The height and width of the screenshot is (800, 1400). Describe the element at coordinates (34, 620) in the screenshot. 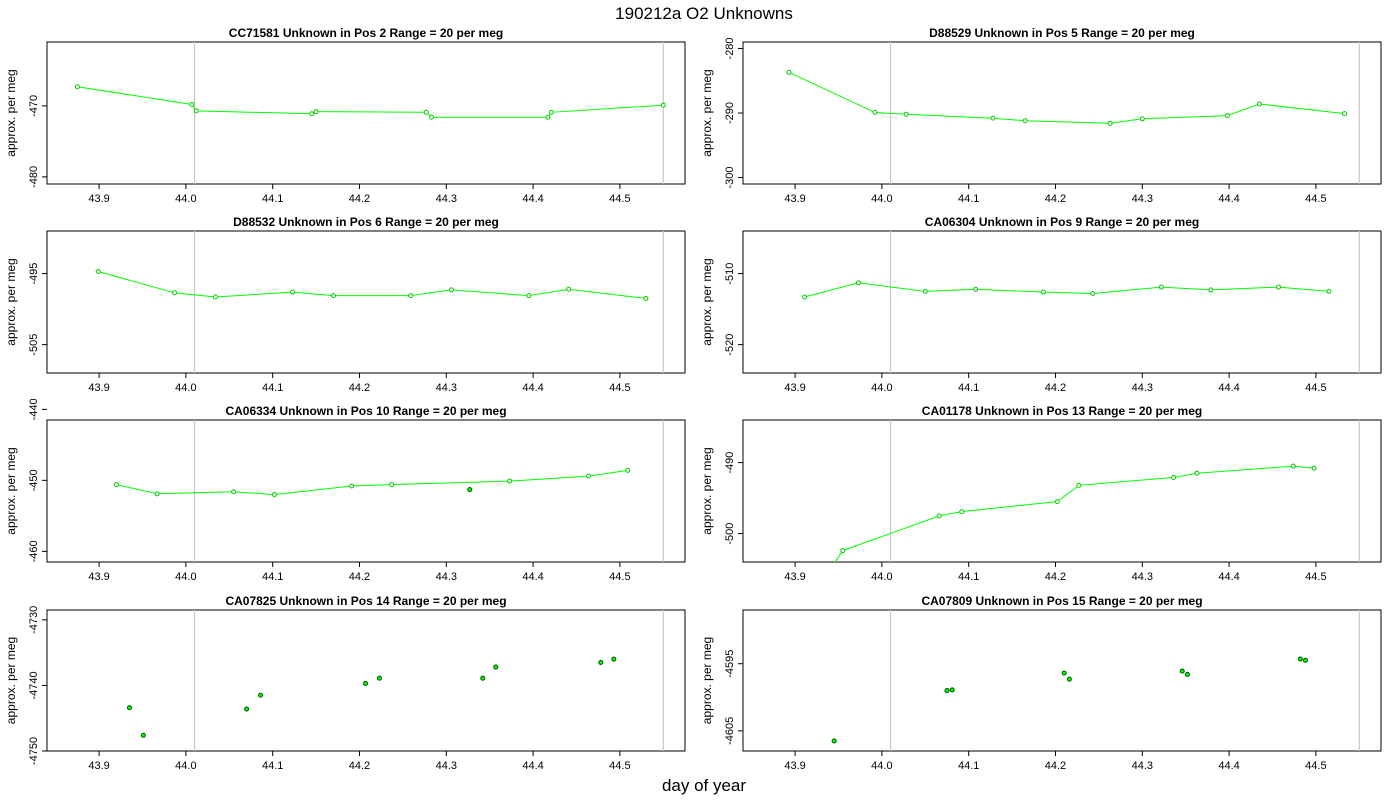

I see `y-tick-label: -4730` at that location.